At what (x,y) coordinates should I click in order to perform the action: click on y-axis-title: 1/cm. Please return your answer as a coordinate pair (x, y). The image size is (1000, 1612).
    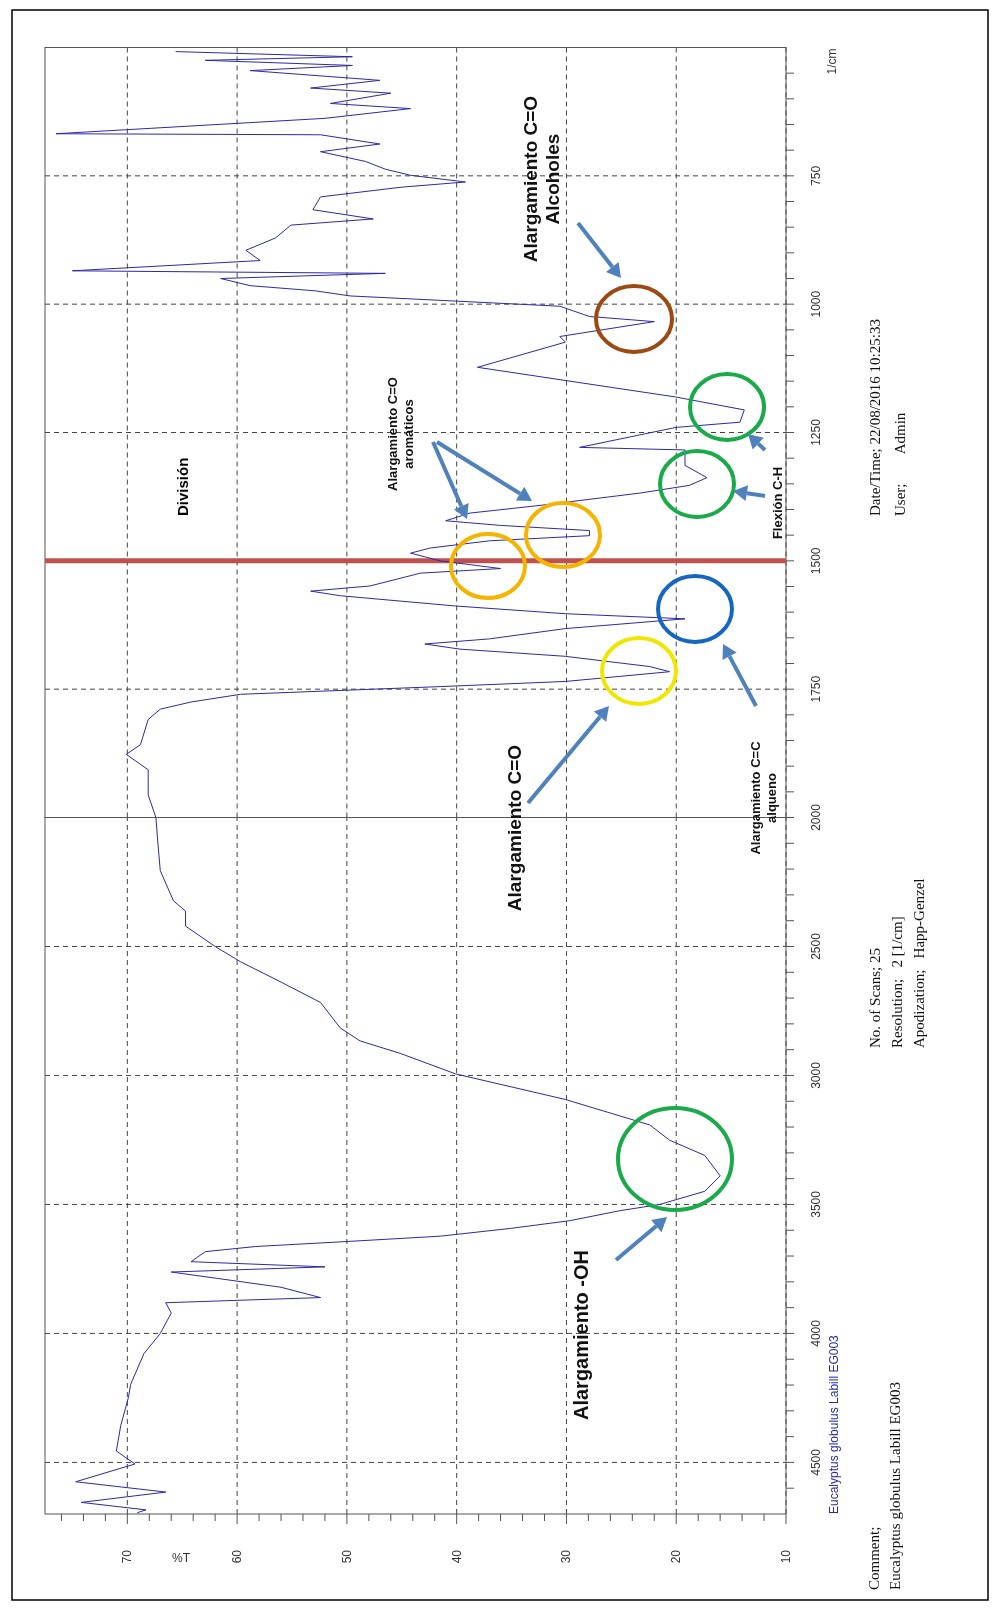
    Looking at the image, I should click on (832, 61).